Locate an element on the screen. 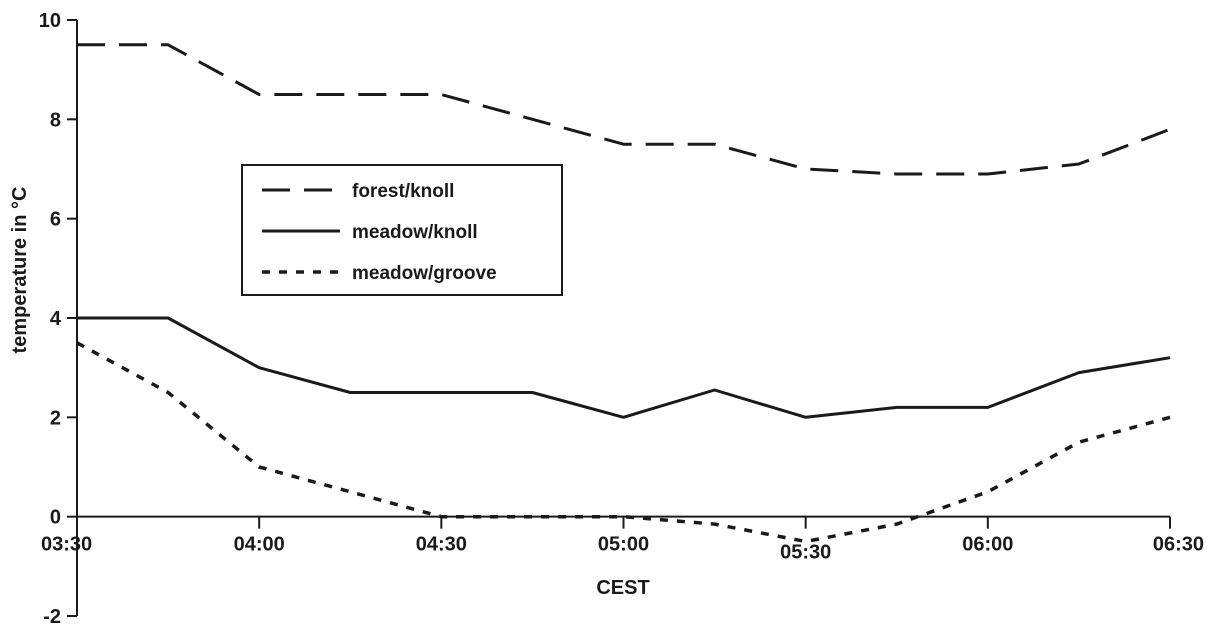  x-tick-label: 05:00 is located at coordinates (623, 545).